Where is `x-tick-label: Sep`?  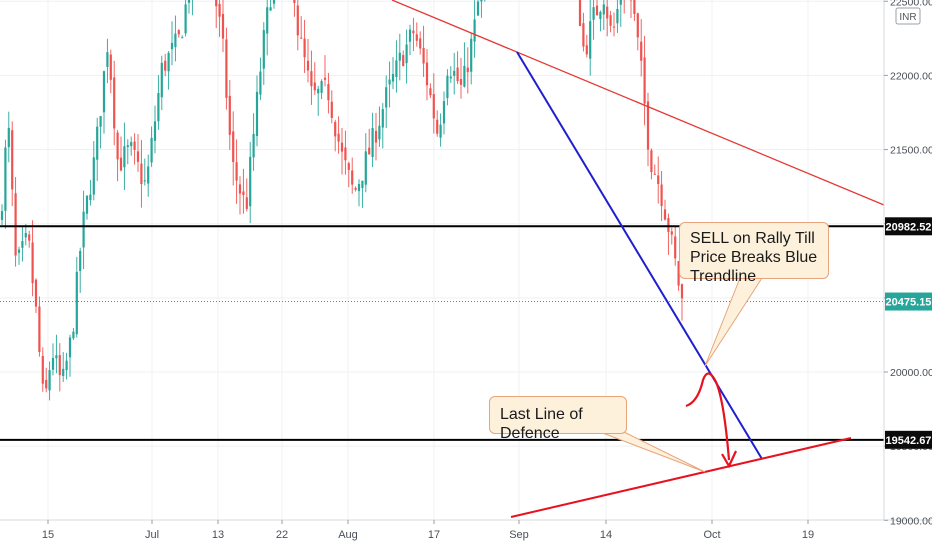 x-tick-label: Sep is located at coordinates (519, 535).